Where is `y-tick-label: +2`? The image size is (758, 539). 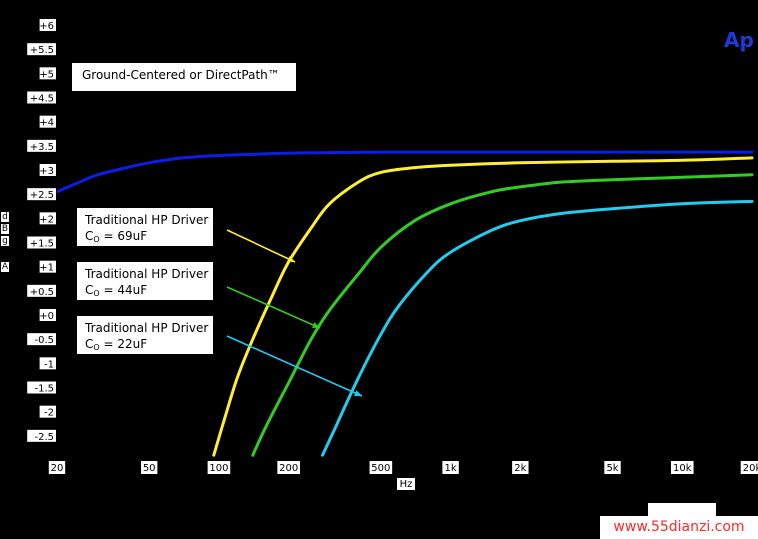
y-tick-label: +2 is located at coordinates (46, 219).